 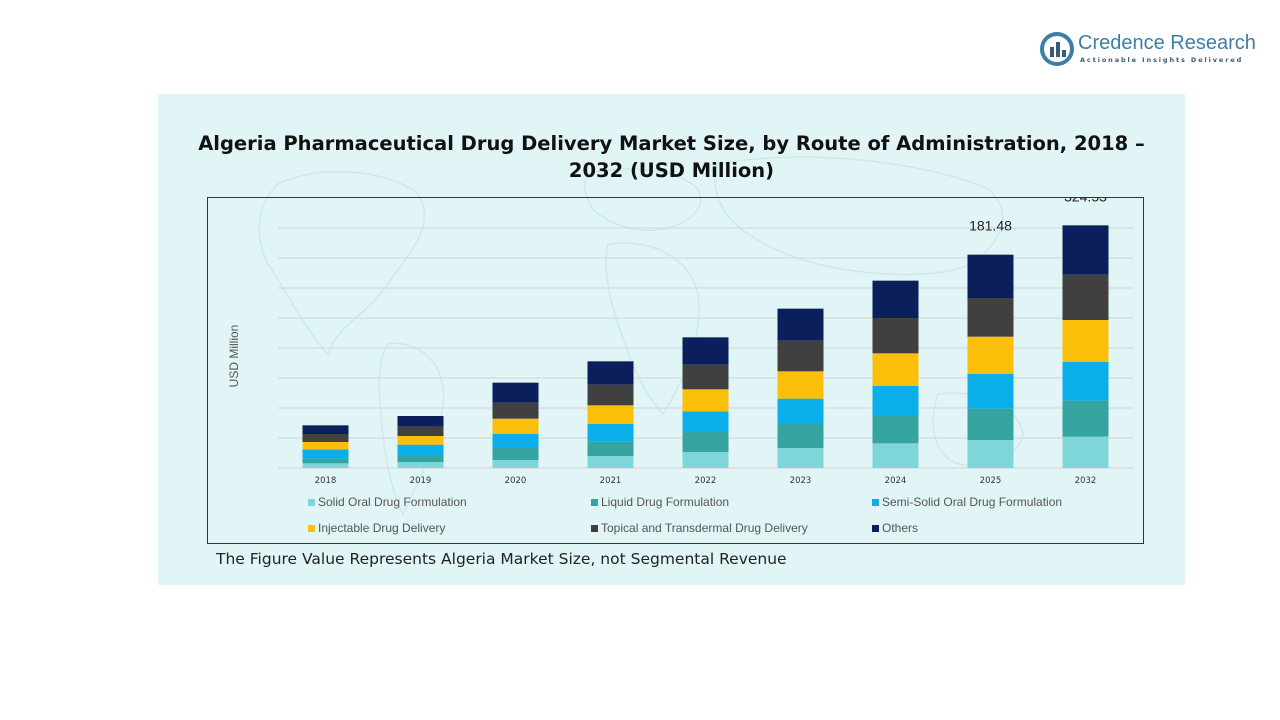 What do you see at coordinates (610, 448) in the screenshot?
I see `bar-segment-2021-liquid-drug-formulation` at bounding box center [610, 448].